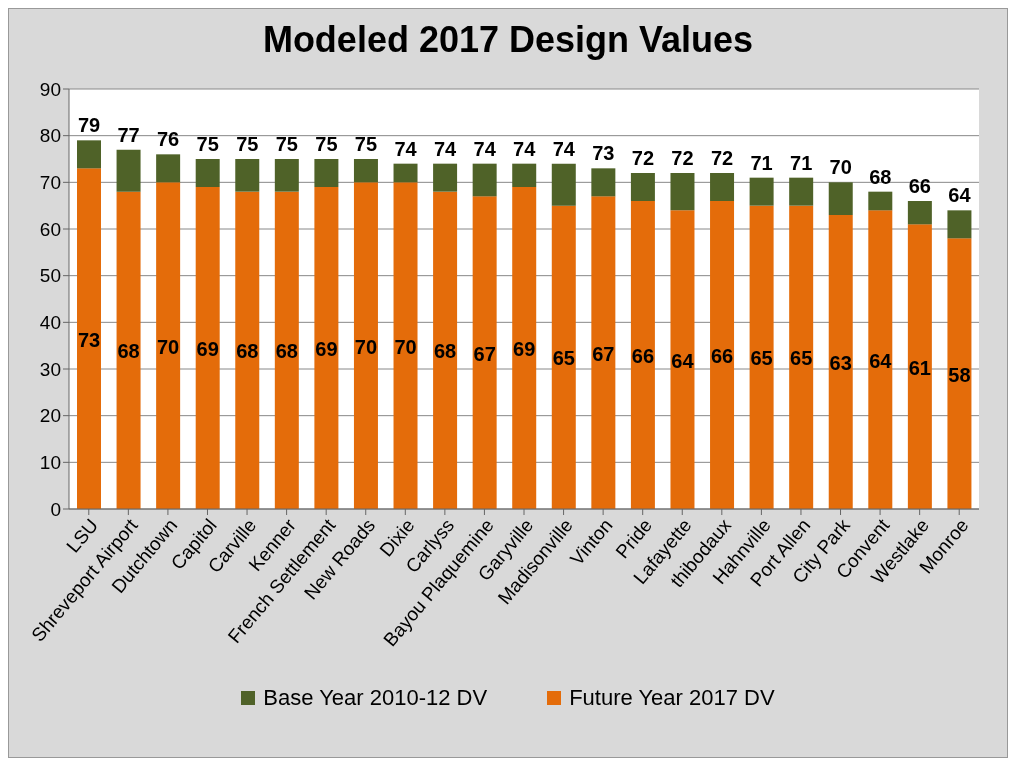 The image size is (1024, 772). Describe the element at coordinates (50, 276) in the screenshot. I see `y-tick-label: 50` at that location.